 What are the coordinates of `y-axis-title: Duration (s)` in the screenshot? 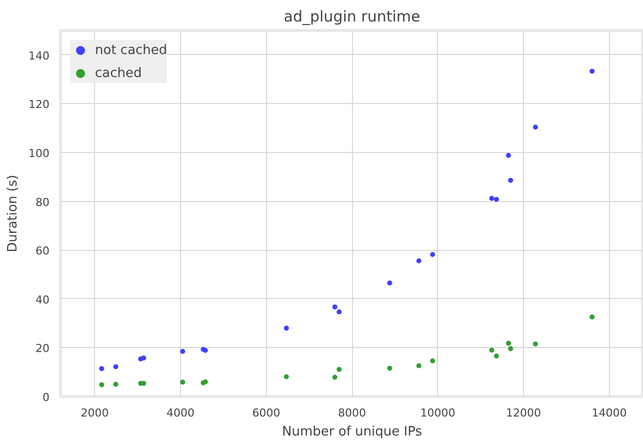 It's located at (13, 213).